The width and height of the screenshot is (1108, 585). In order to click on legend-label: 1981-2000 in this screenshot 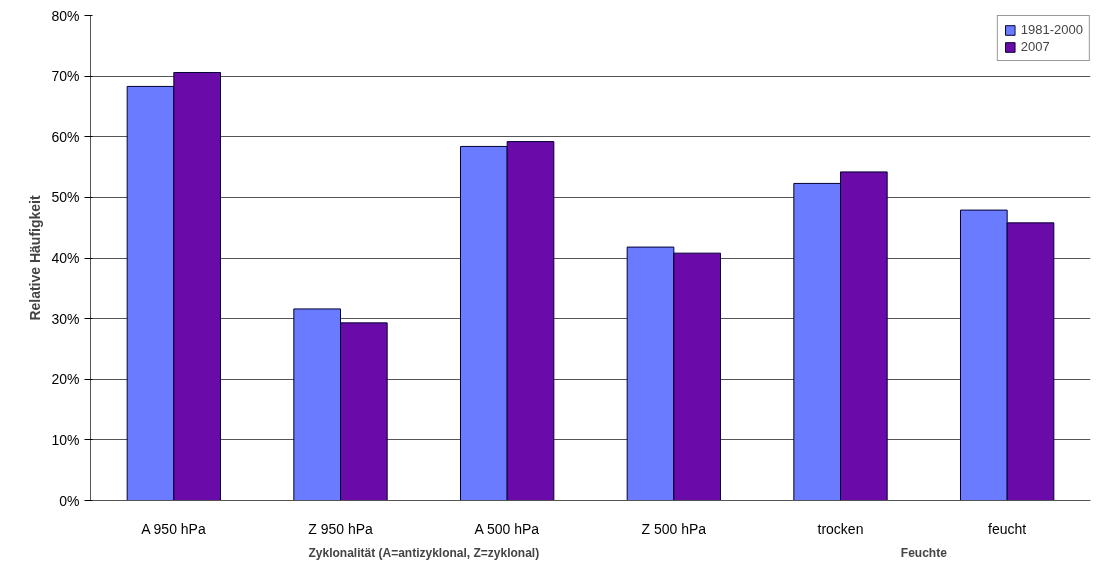, I will do `click(1051, 29)`.